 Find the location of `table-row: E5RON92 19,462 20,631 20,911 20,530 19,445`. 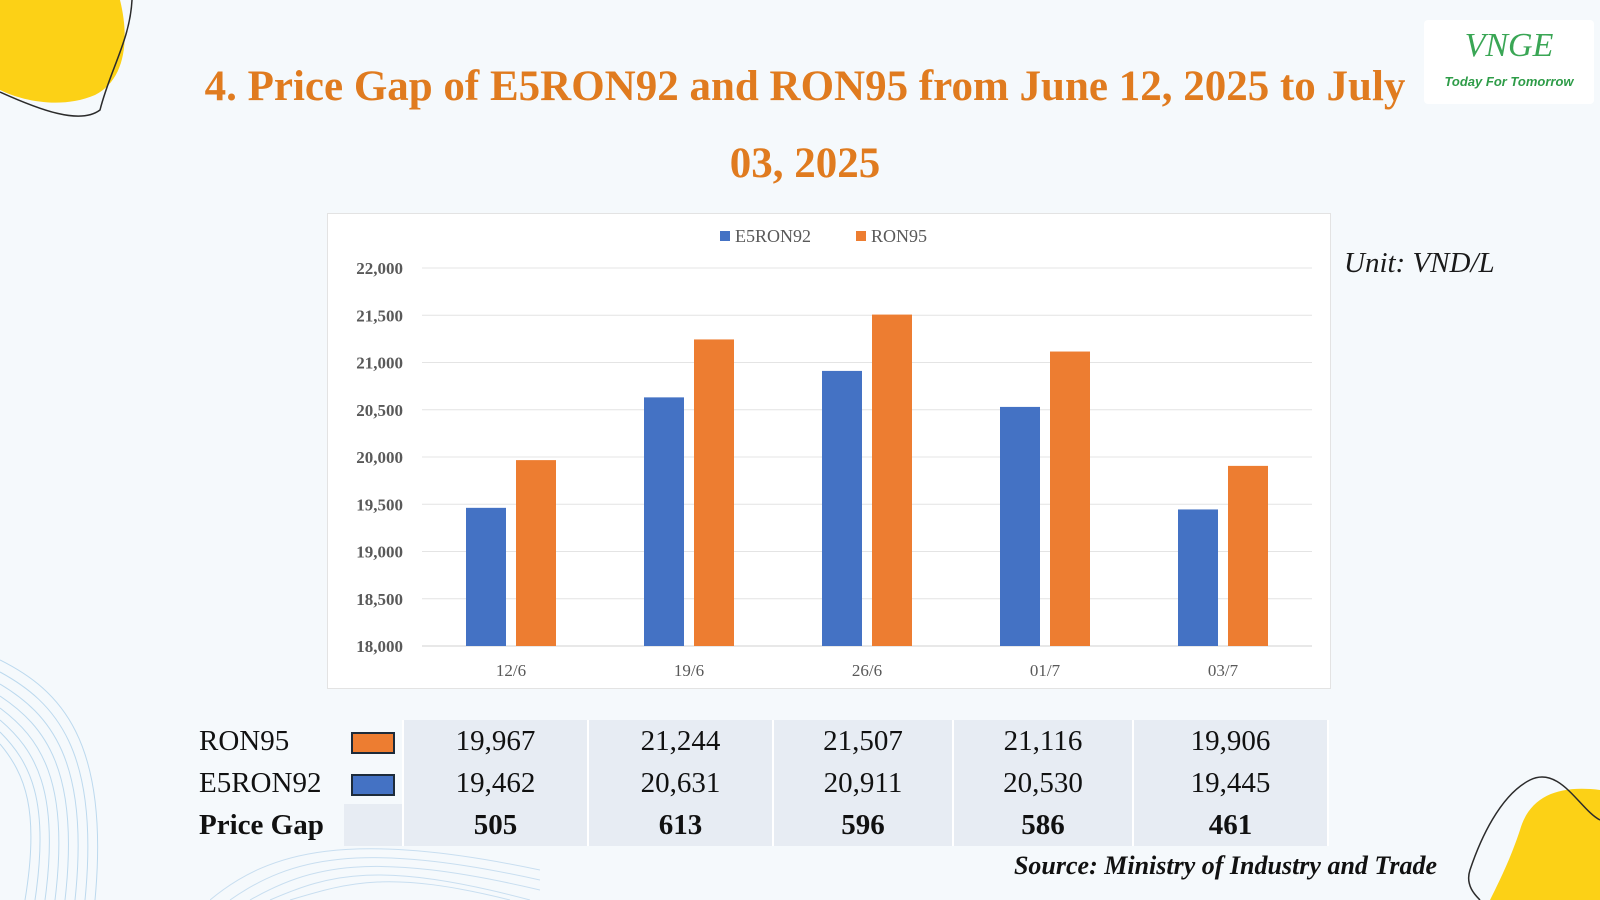

table-row: E5RON92 19,462 20,631 20,911 20,530 19,445 is located at coordinates (764, 783).